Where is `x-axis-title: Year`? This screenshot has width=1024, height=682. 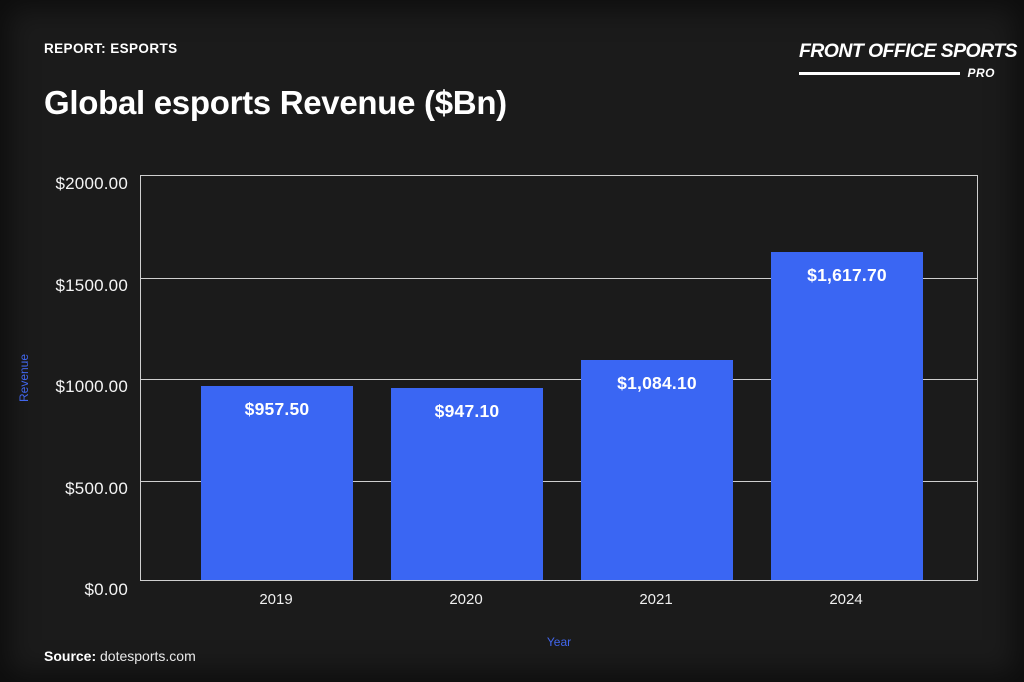 x-axis-title: Year is located at coordinates (559, 642).